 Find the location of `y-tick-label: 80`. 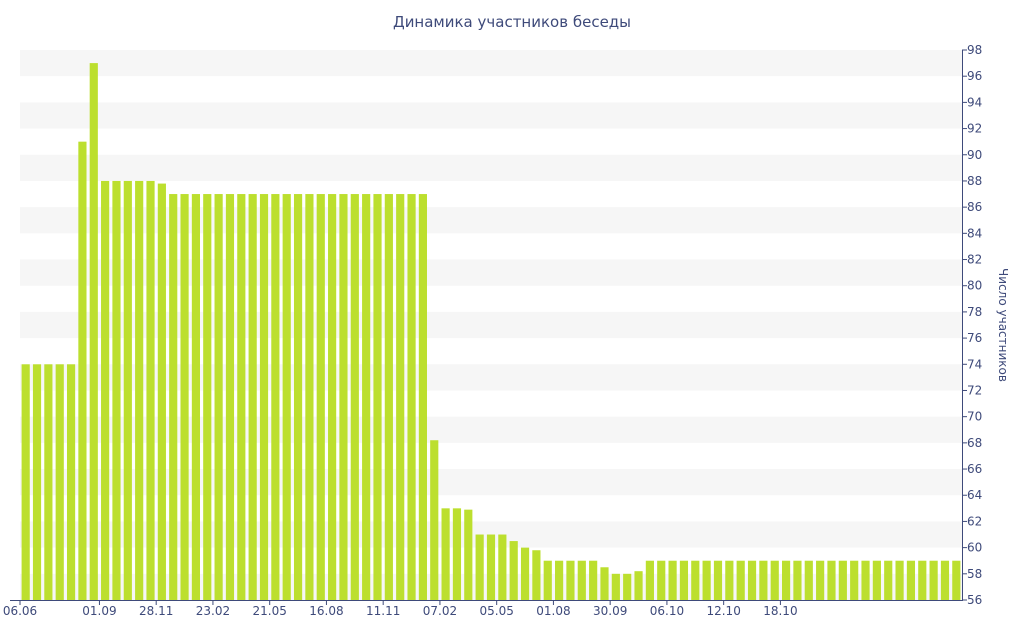

y-tick-label: 80 is located at coordinates (974, 286).